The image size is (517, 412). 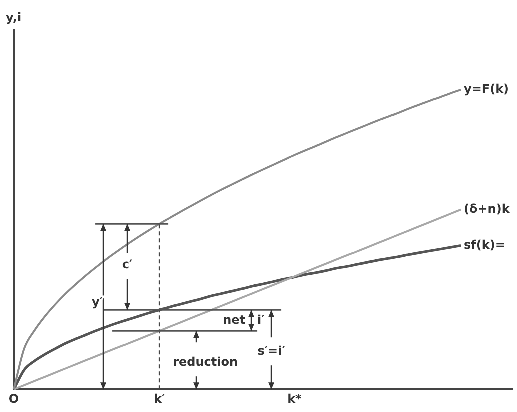 What do you see at coordinates (487, 89) in the screenshot?
I see `series-label: y=F(k)` at bounding box center [487, 89].